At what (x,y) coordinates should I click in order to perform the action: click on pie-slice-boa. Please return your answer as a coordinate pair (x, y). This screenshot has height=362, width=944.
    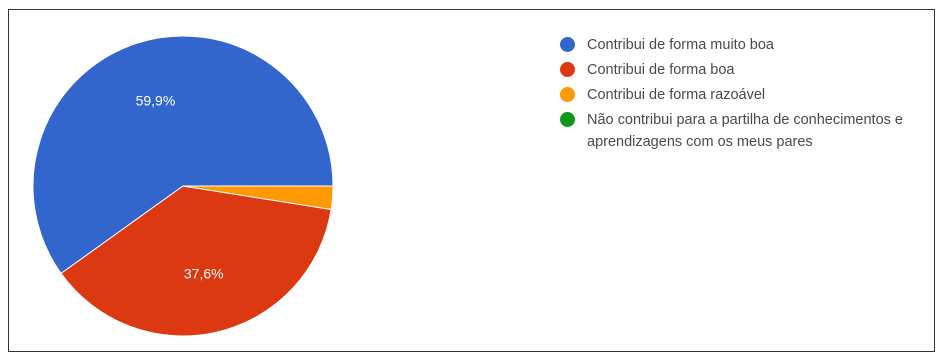
    Looking at the image, I should click on (196, 261).